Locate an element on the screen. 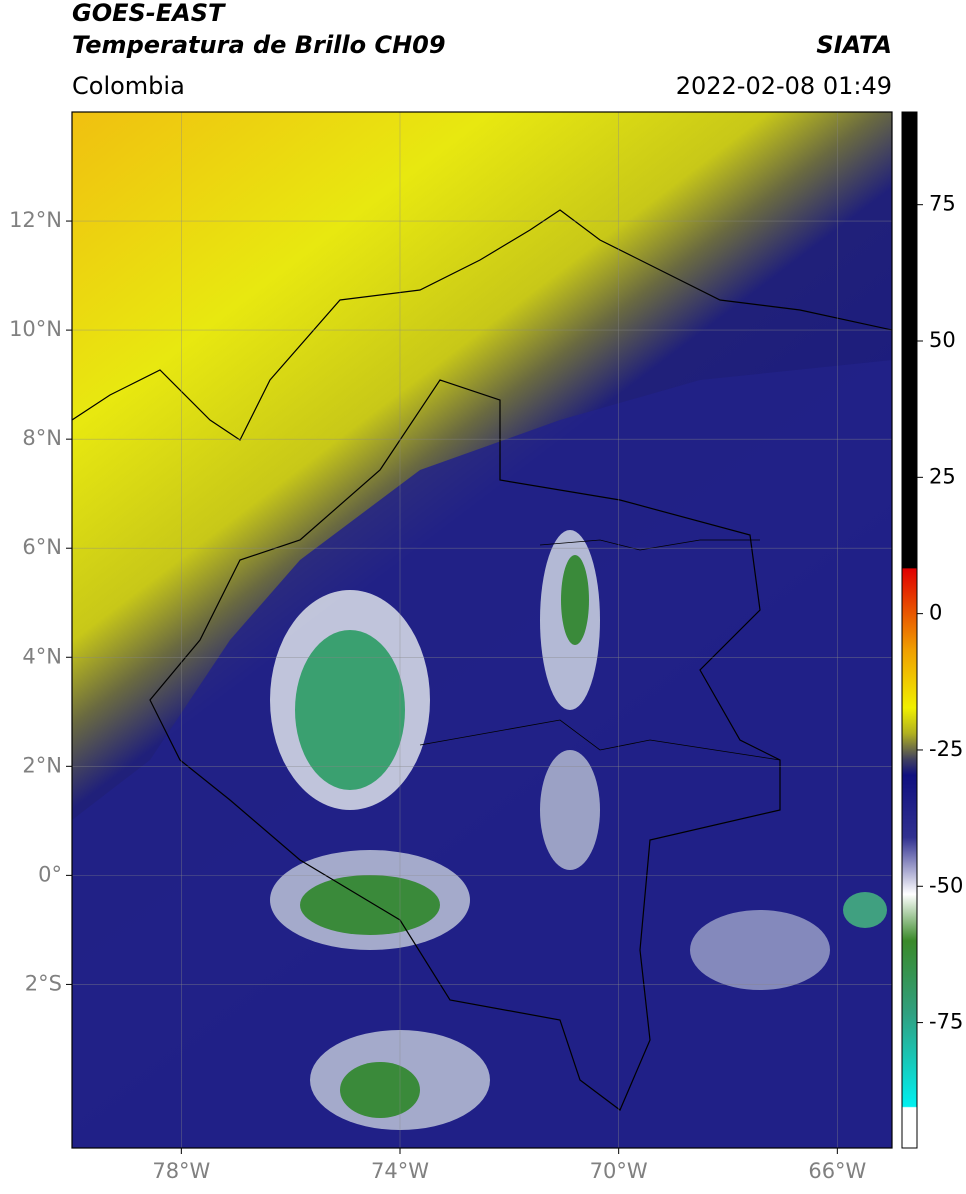  colorbar is located at coordinates (909, 630).